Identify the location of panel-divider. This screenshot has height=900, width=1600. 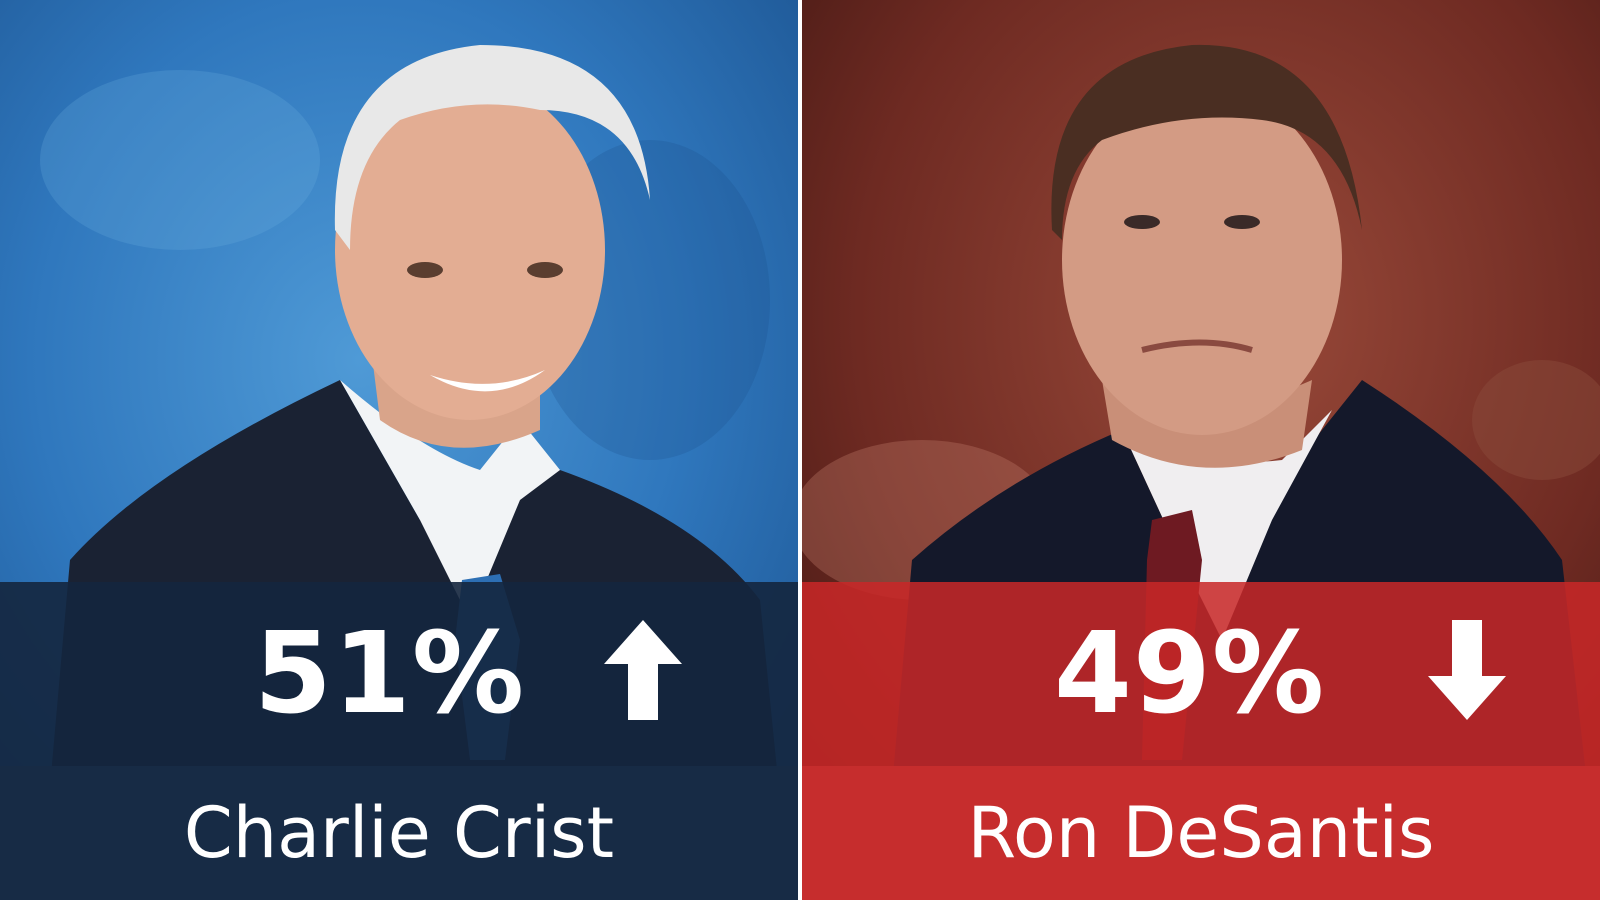
(800, 450).